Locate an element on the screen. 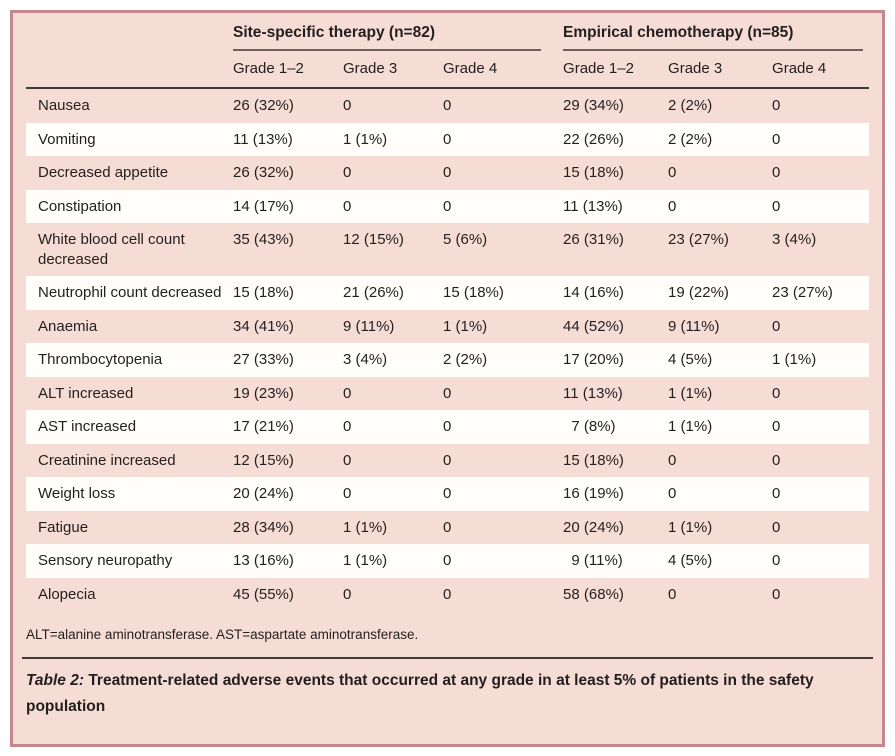 The height and width of the screenshot is (756, 895). value-cell: 13 (16%) is located at coordinates (263, 560).